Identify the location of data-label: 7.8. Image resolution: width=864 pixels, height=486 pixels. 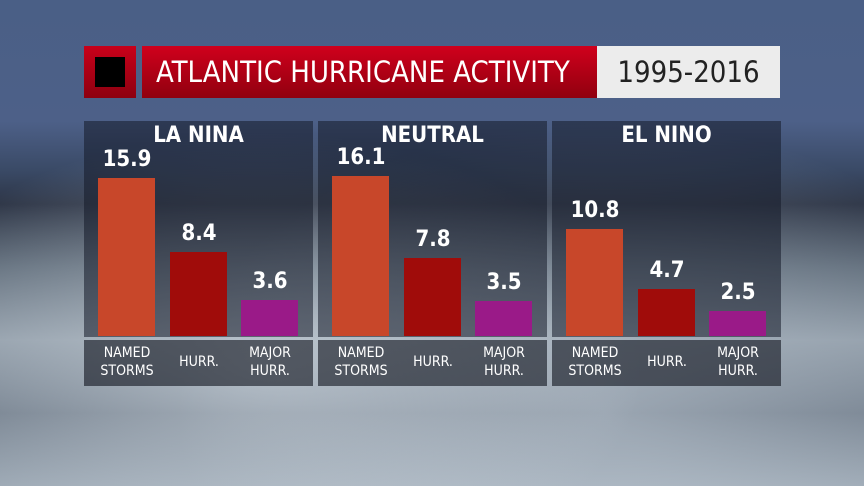
(433, 240).